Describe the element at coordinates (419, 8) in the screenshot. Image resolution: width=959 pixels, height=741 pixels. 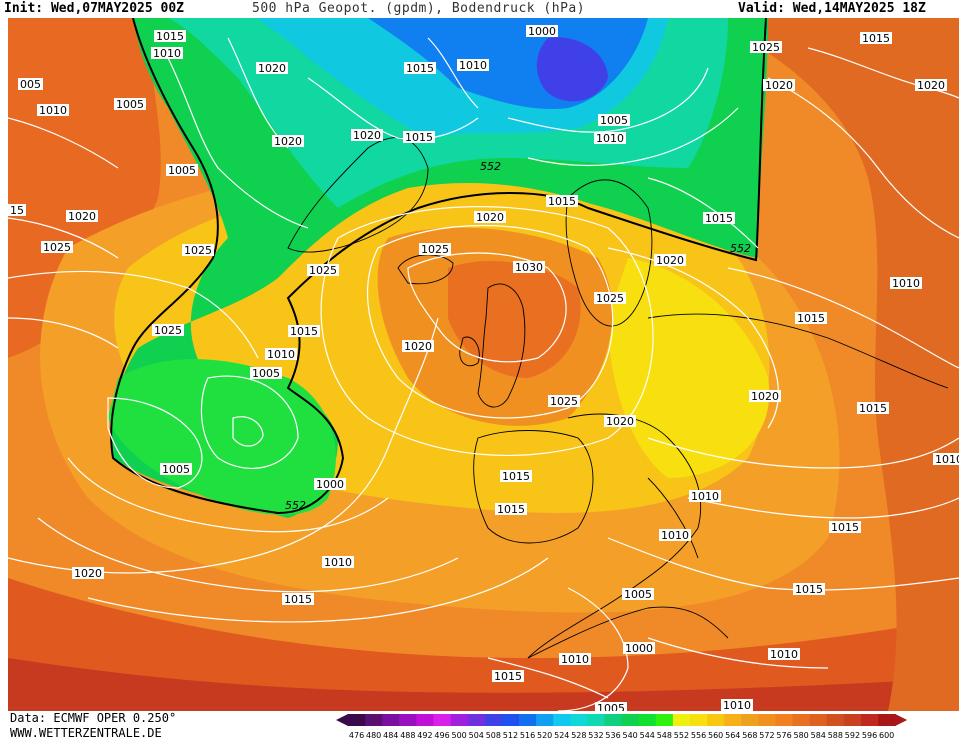
I see `chart-title: 500 hPa Geopot. (gpdm), Bodendruck (hPa)` at that location.